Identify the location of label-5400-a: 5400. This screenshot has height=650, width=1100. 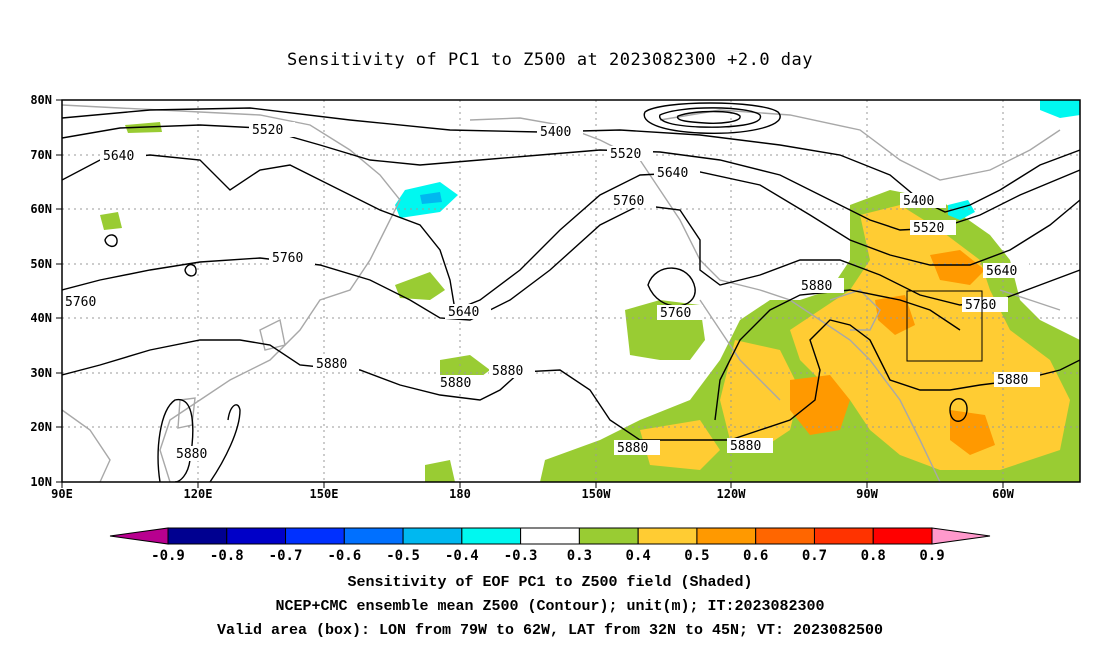
(560, 132).